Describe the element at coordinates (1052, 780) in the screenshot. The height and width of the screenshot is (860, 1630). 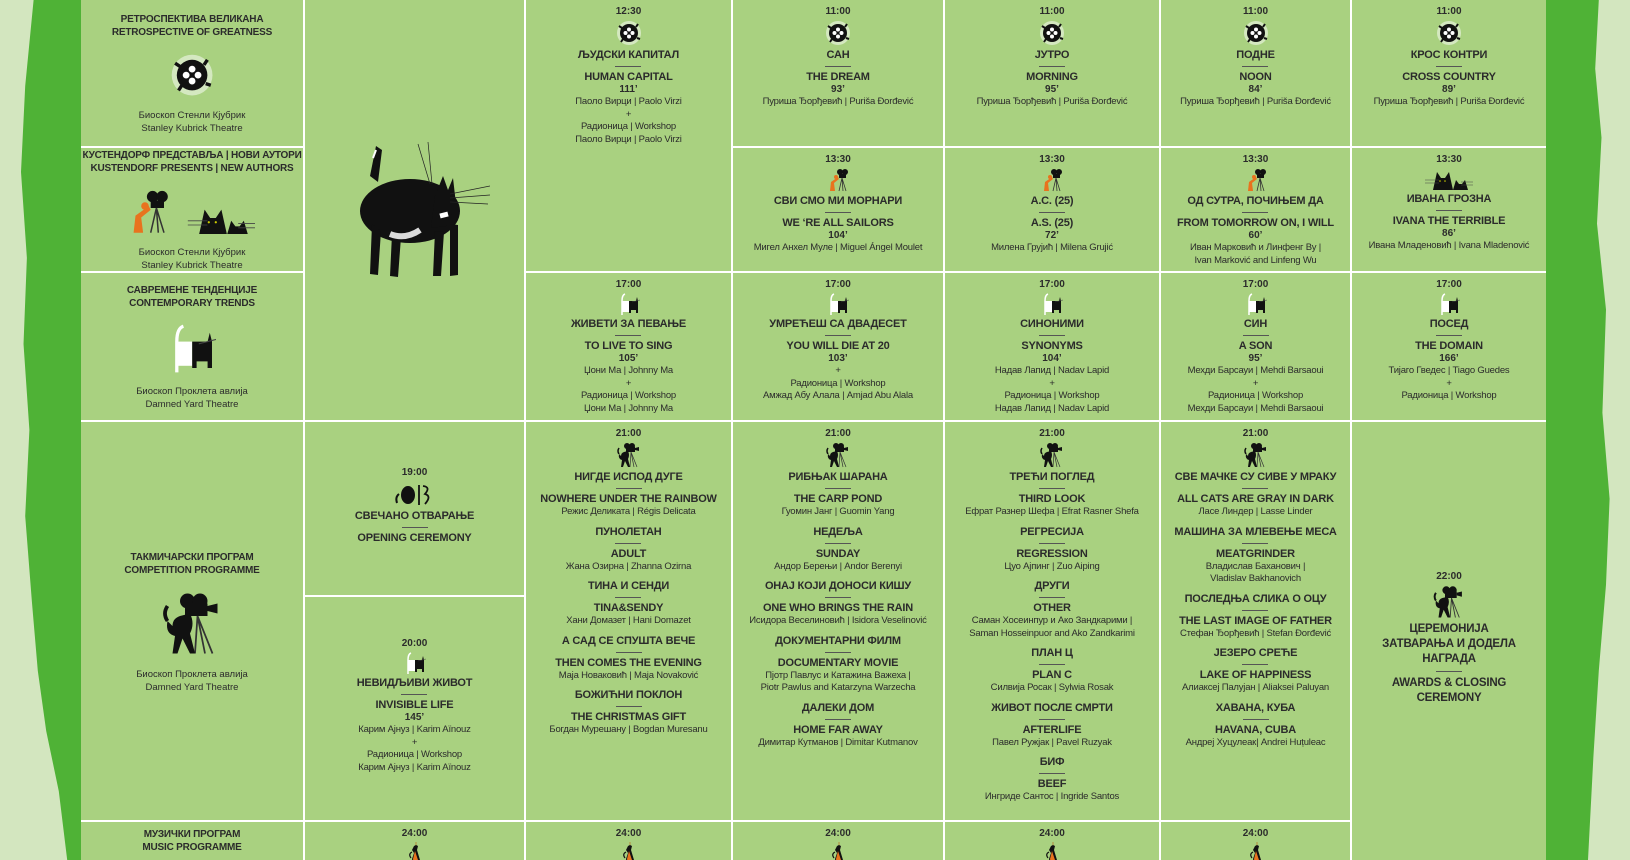
I see `film-entry: БИФ BEEF Ингриде Сантос | Ingride Santos` at that location.